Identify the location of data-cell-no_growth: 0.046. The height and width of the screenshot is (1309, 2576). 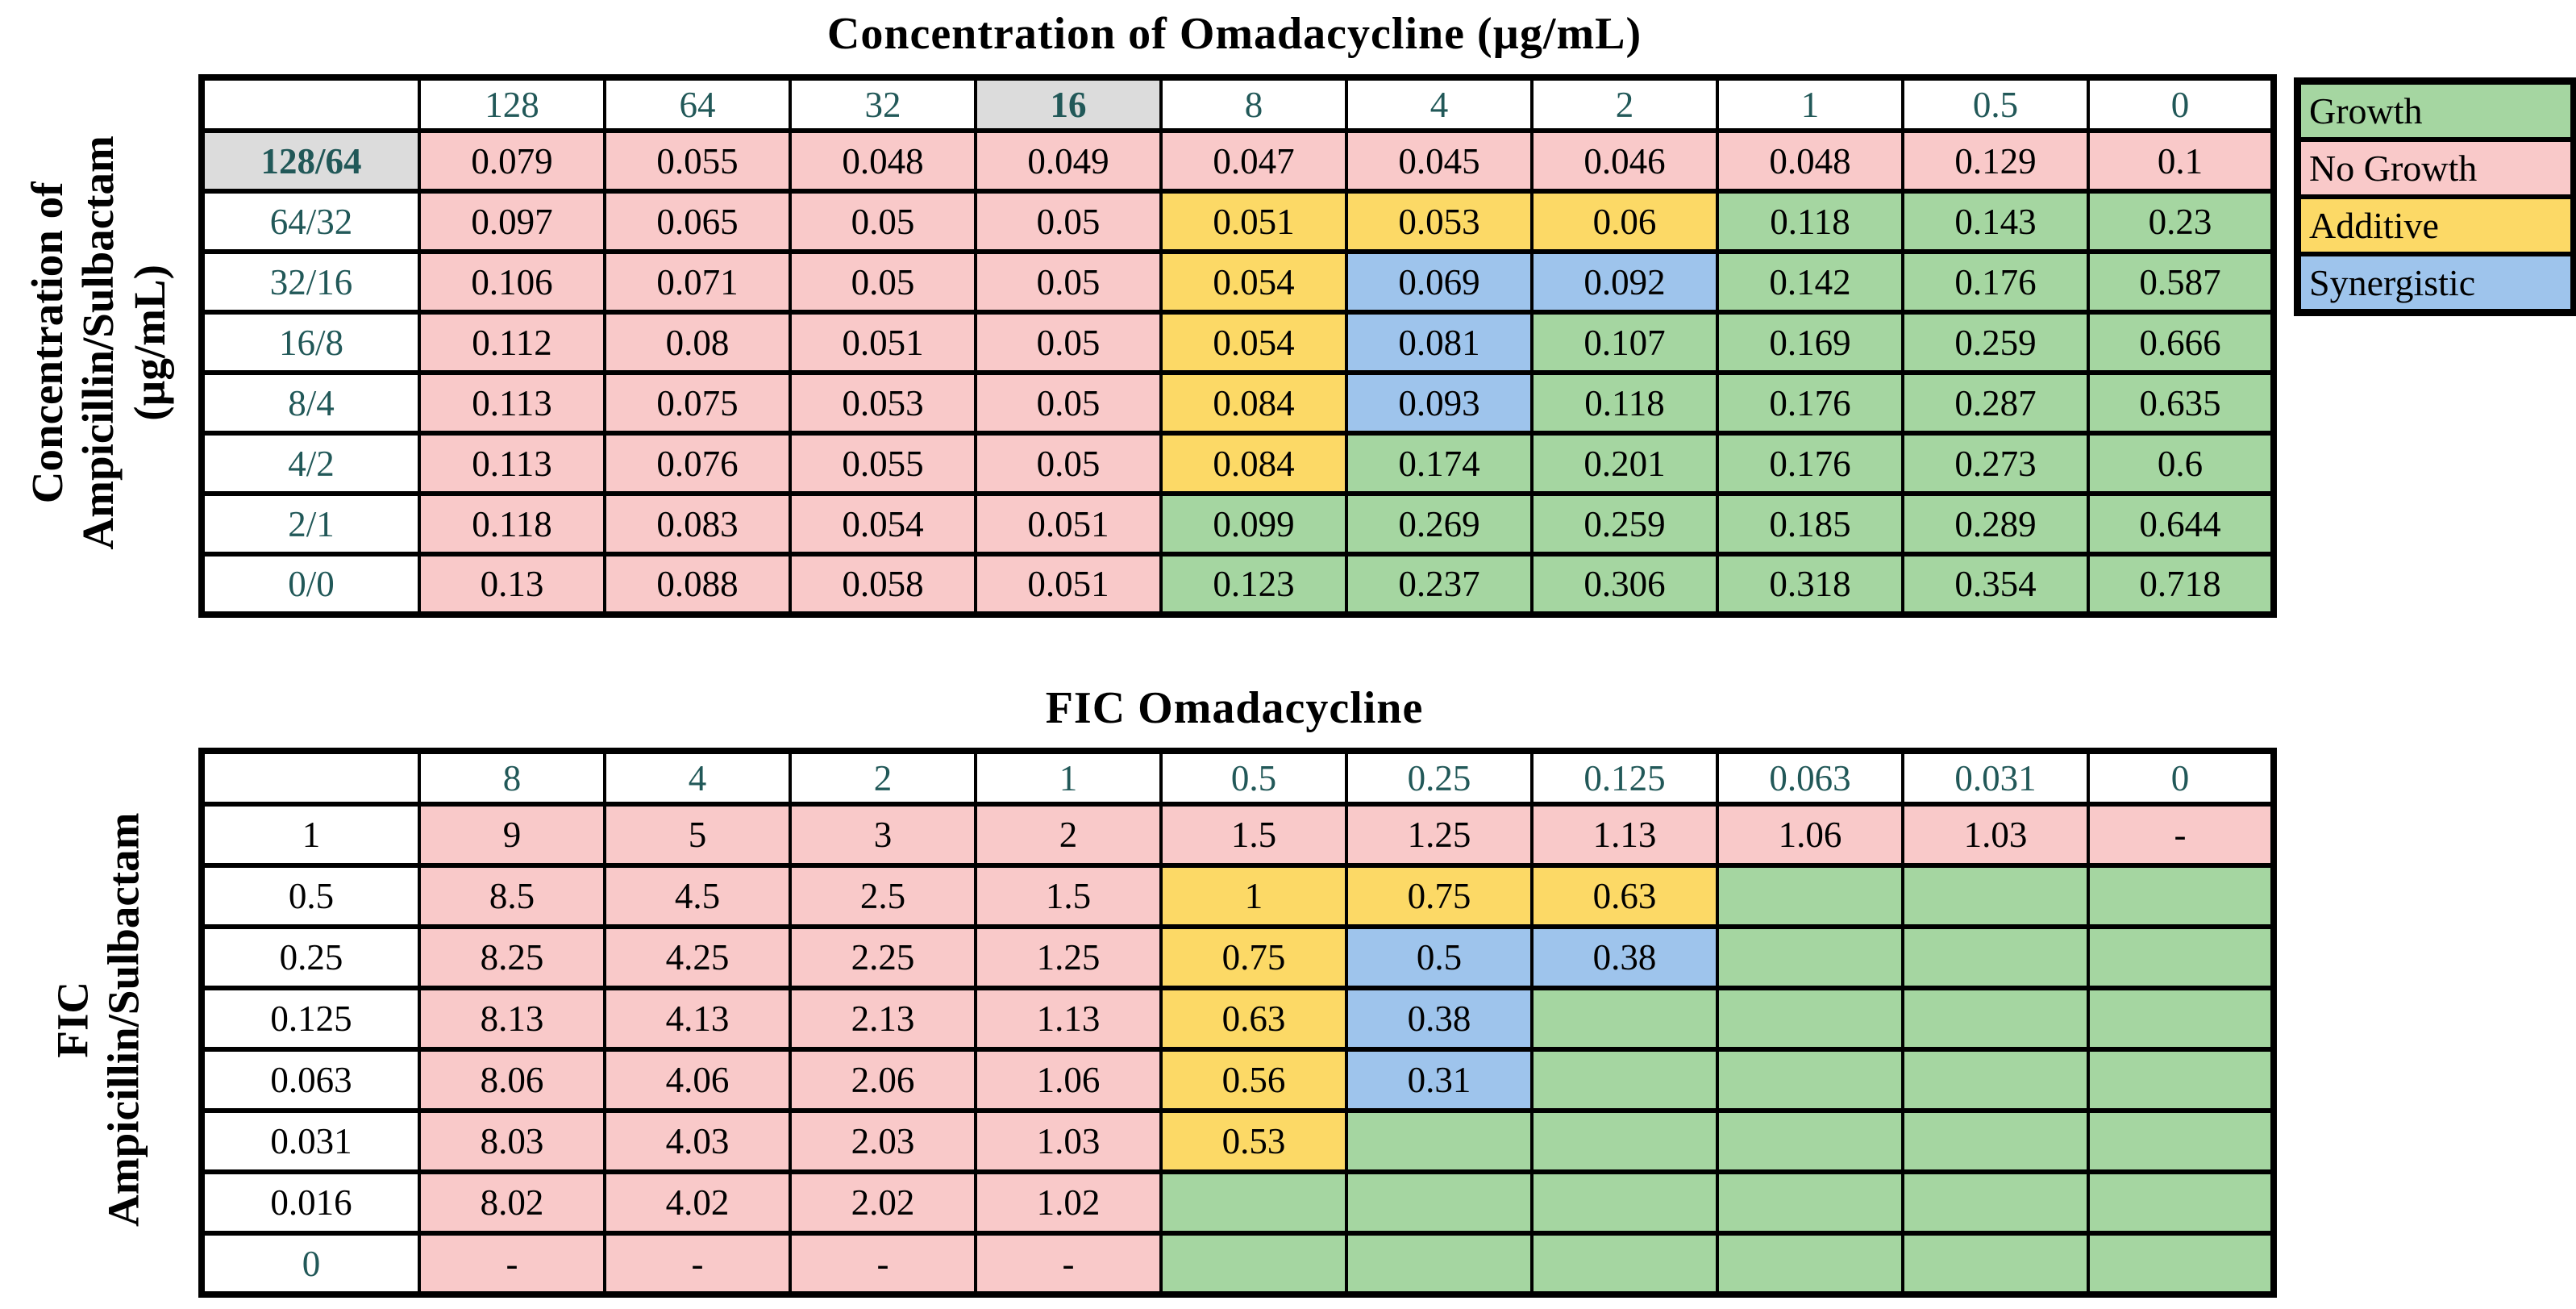
(1624, 161).